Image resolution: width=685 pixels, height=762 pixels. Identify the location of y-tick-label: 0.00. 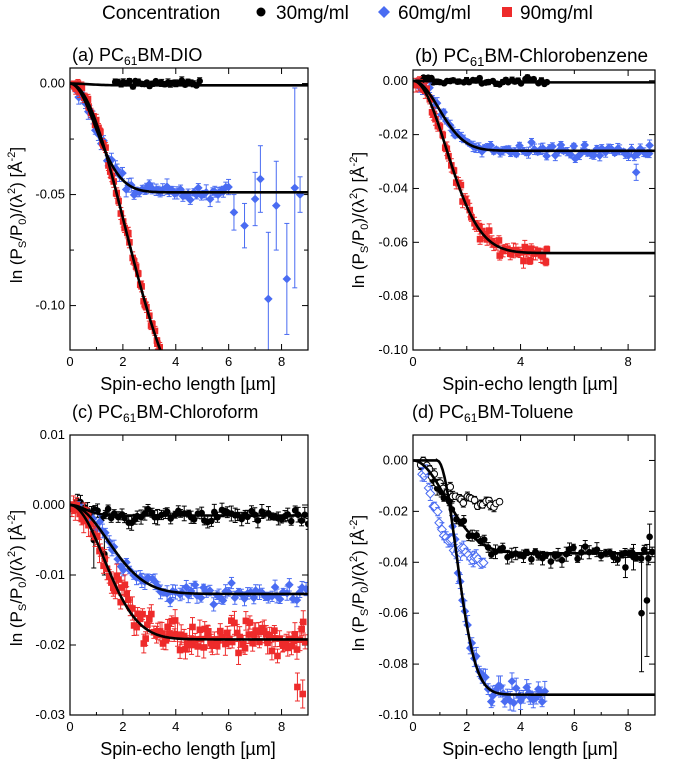
(395, 459).